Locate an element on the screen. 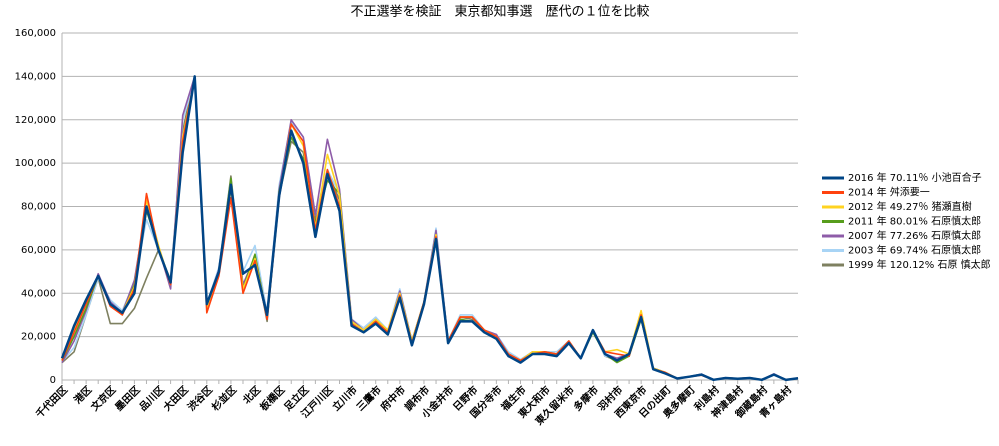 The width and height of the screenshot is (999, 446). legend-label: 2016 年 70.11％ 小池百合子 is located at coordinates (915, 177).